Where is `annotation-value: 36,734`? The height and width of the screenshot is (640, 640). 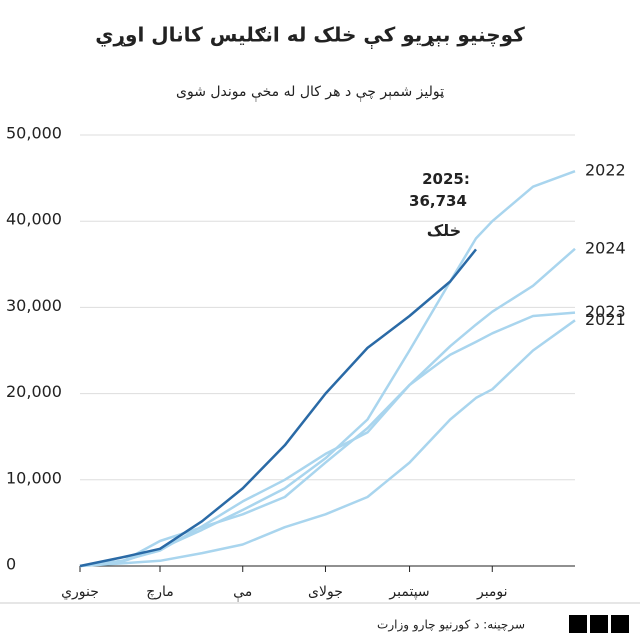
annotation-value: 36,734 is located at coordinates (438, 201).